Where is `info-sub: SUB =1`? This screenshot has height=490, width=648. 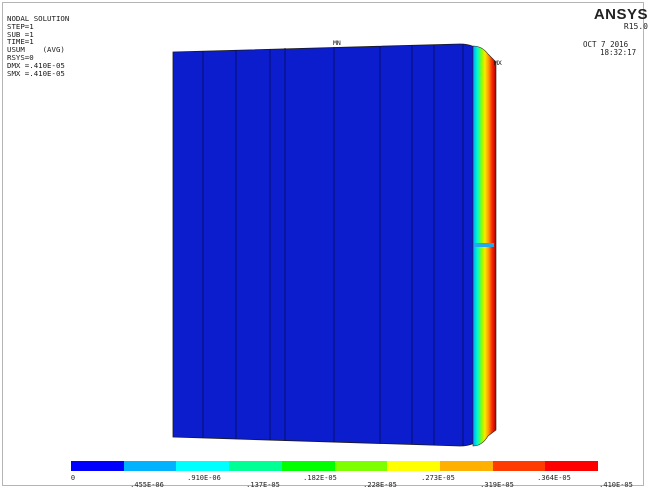
info-sub: SUB =1 is located at coordinates (20, 34).